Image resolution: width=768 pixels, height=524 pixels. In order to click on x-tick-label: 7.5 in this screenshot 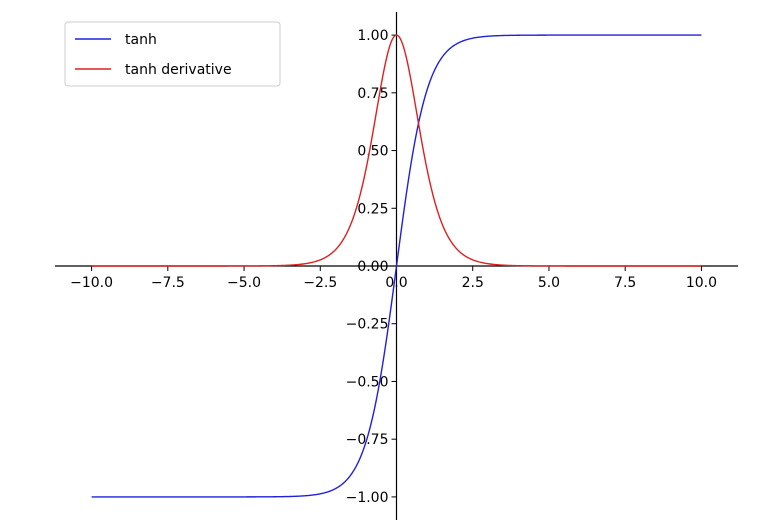, I will do `click(625, 283)`.